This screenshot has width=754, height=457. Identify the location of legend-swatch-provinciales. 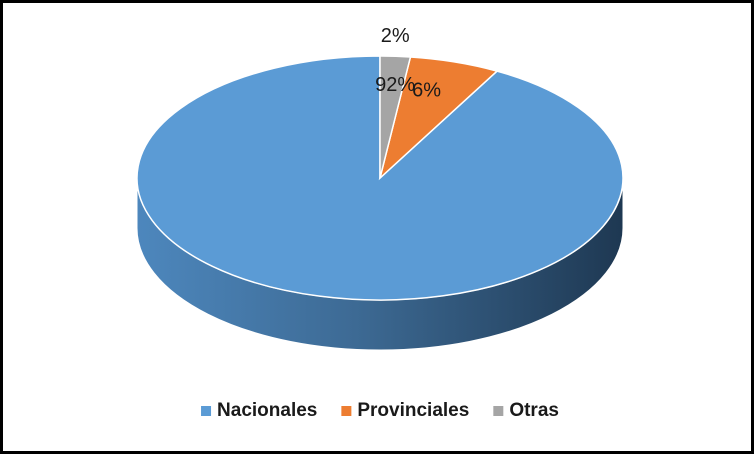
(346, 411).